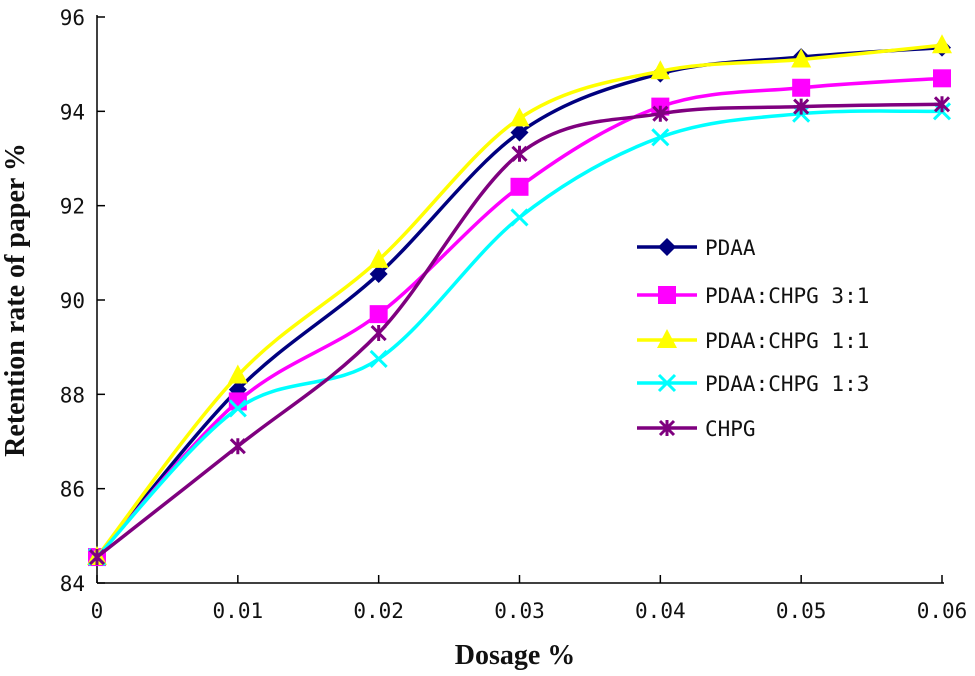  What do you see at coordinates (942, 611) in the screenshot?
I see `x-tick-label: 0.06` at bounding box center [942, 611].